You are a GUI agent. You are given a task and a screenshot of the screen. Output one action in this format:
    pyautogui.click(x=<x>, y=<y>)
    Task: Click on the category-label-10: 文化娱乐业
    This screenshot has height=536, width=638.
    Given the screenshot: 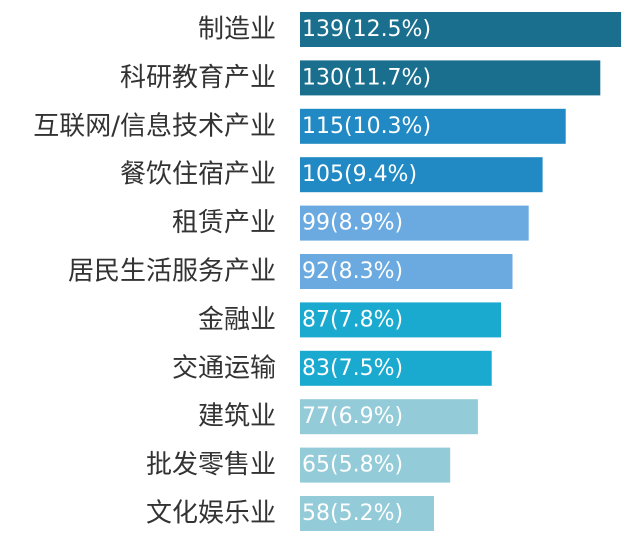 What is the action you would take?
    pyautogui.click(x=211, y=514)
    